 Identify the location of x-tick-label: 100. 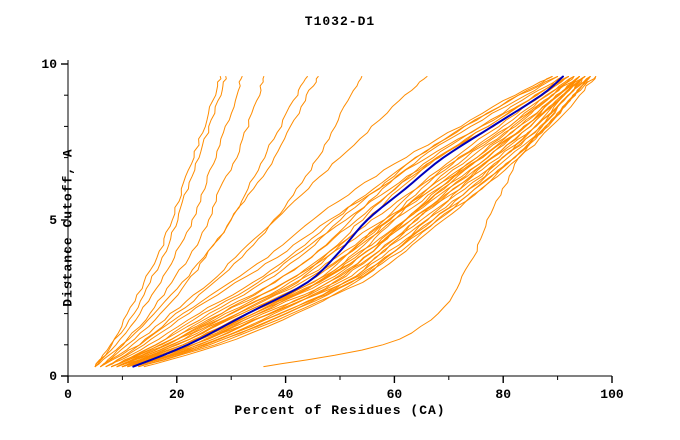
(612, 394).